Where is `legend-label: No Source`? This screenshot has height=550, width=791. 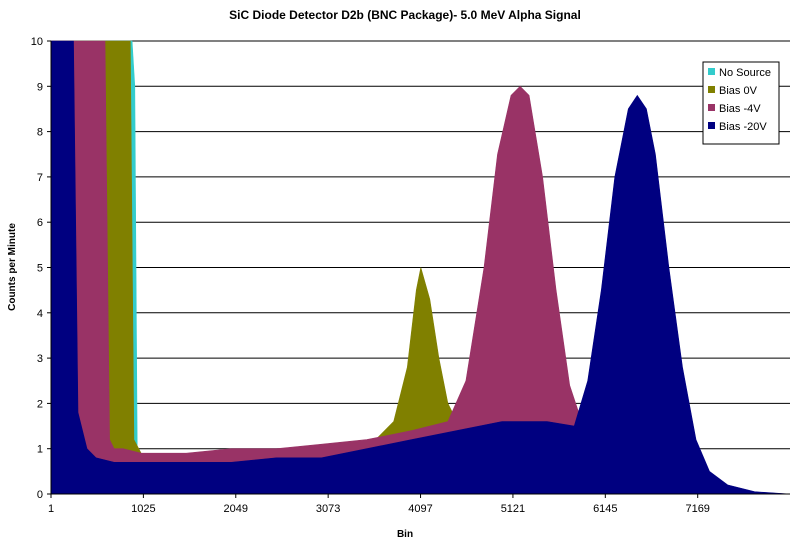
legend-label: No Source is located at coordinates (745, 73).